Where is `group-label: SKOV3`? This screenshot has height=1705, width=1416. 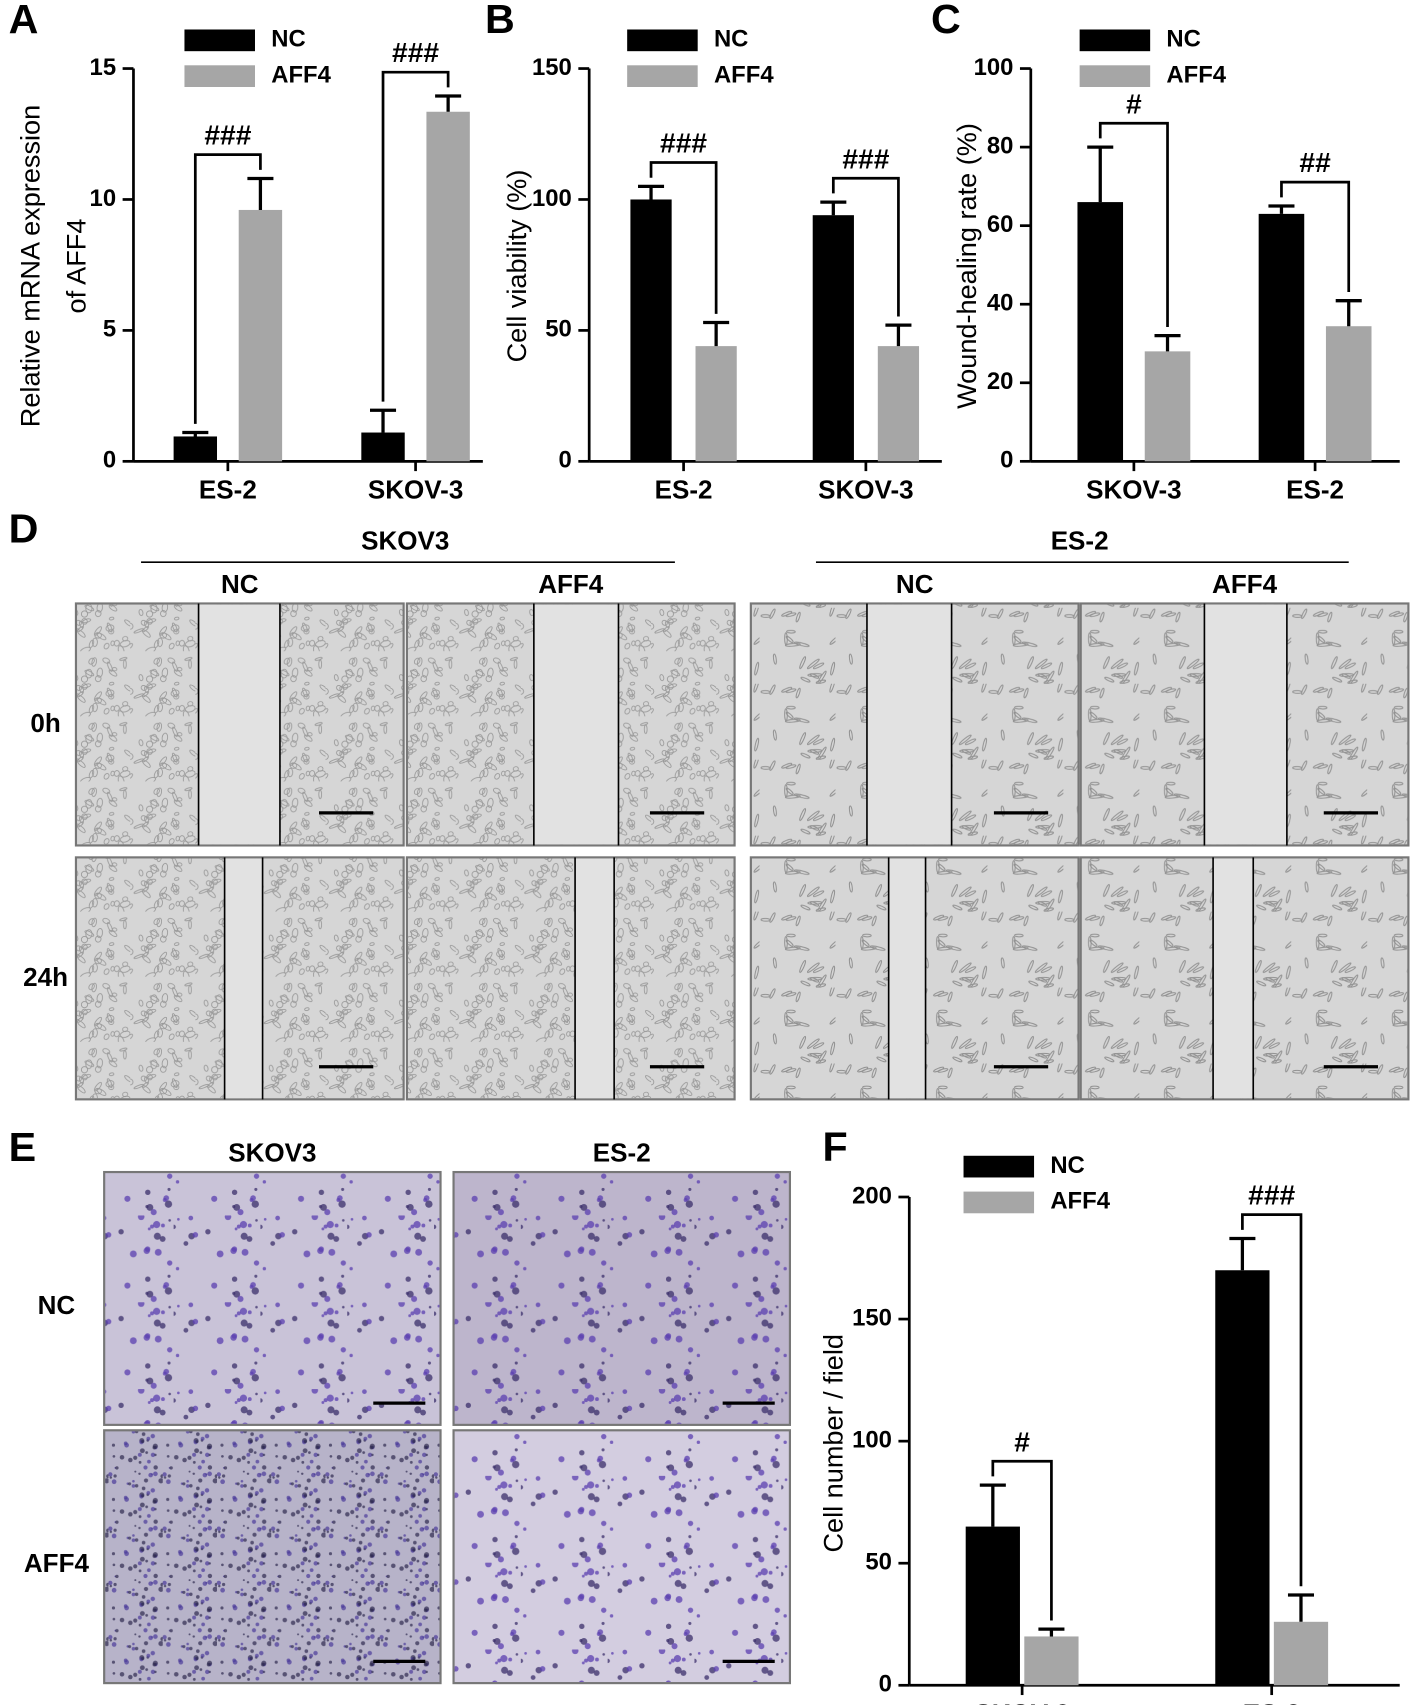 group-label: SKOV3 is located at coordinates (405, 541).